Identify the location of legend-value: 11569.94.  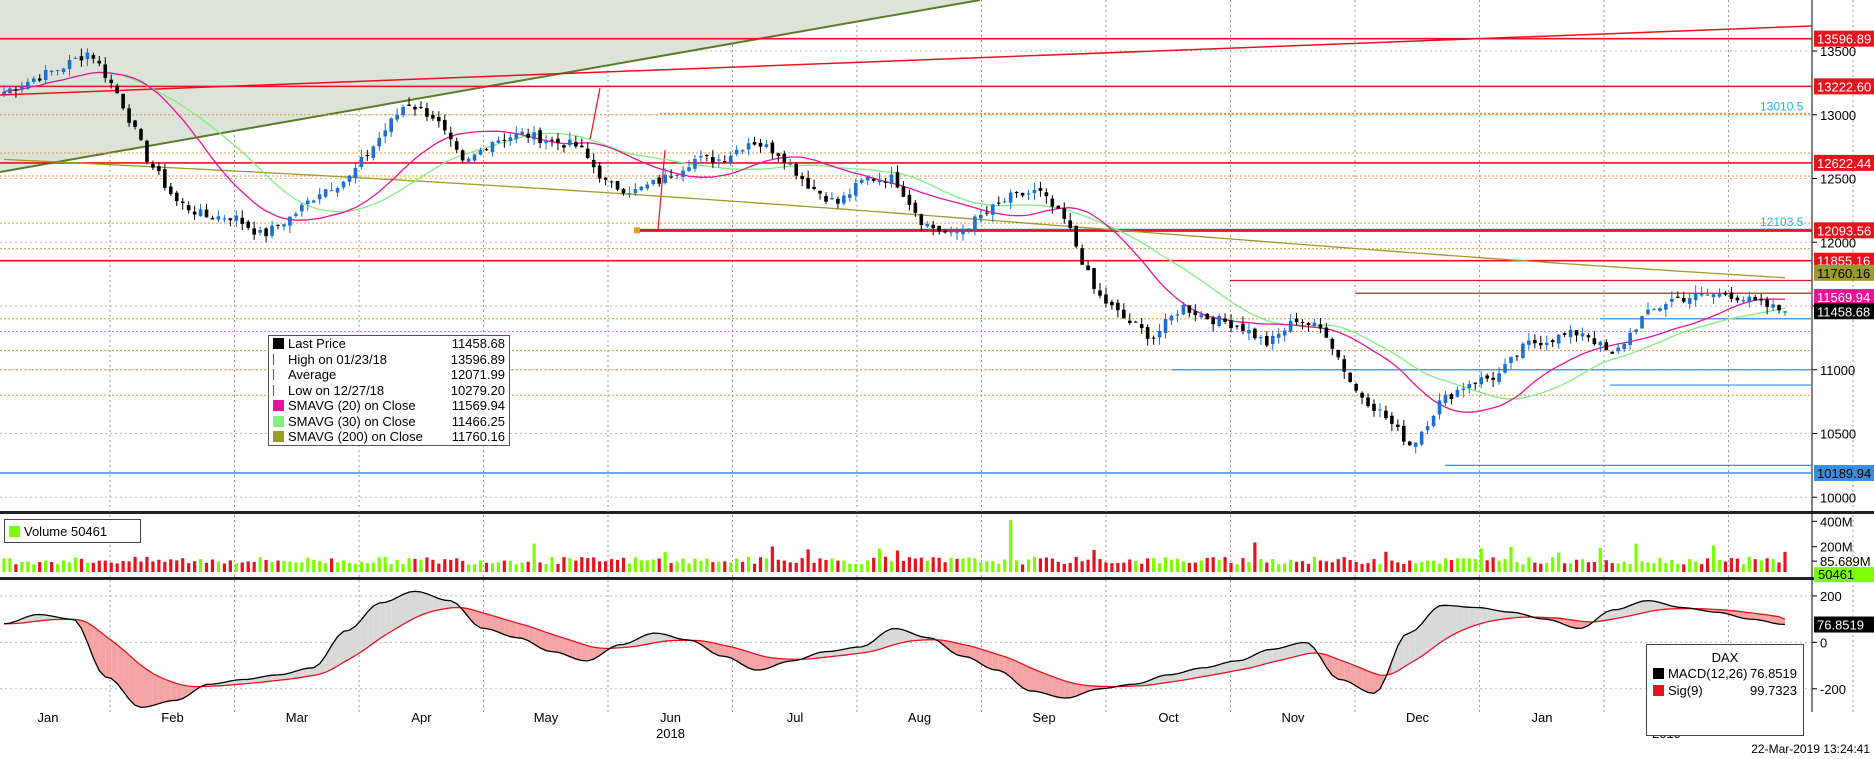
(478, 406).